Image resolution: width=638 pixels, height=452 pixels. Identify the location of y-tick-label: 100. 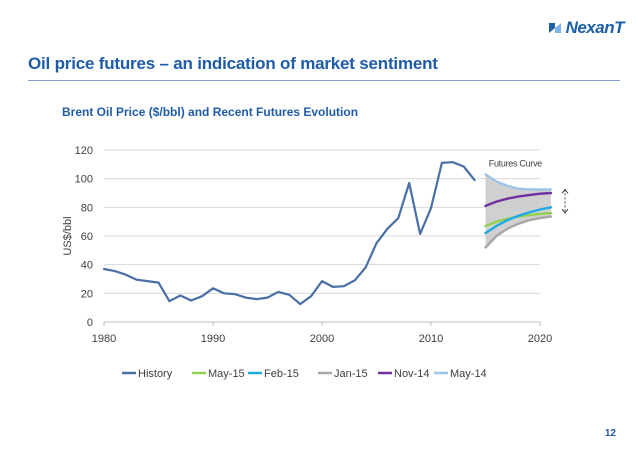
(84, 180).